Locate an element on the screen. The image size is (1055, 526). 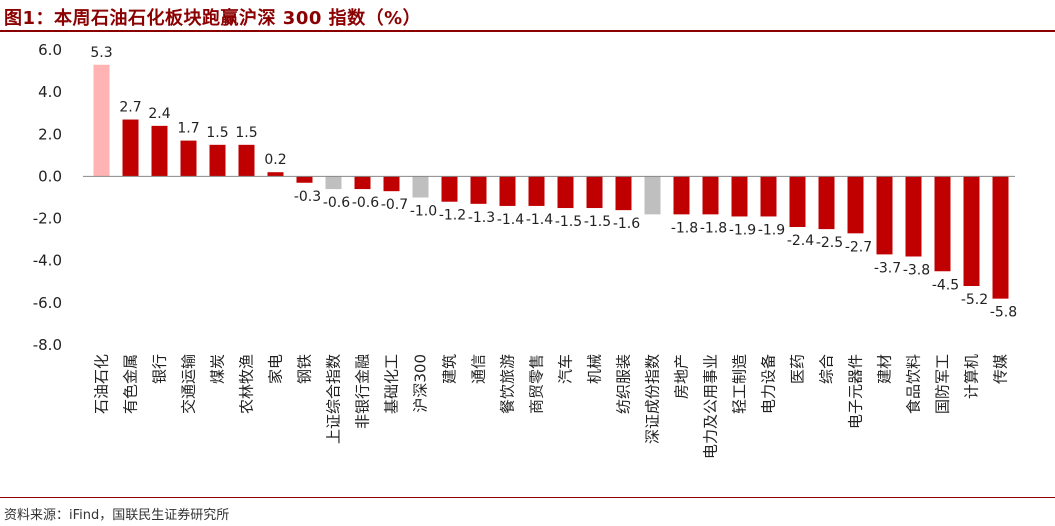
x-category-label: 汽车 is located at coordinates (566, 369).